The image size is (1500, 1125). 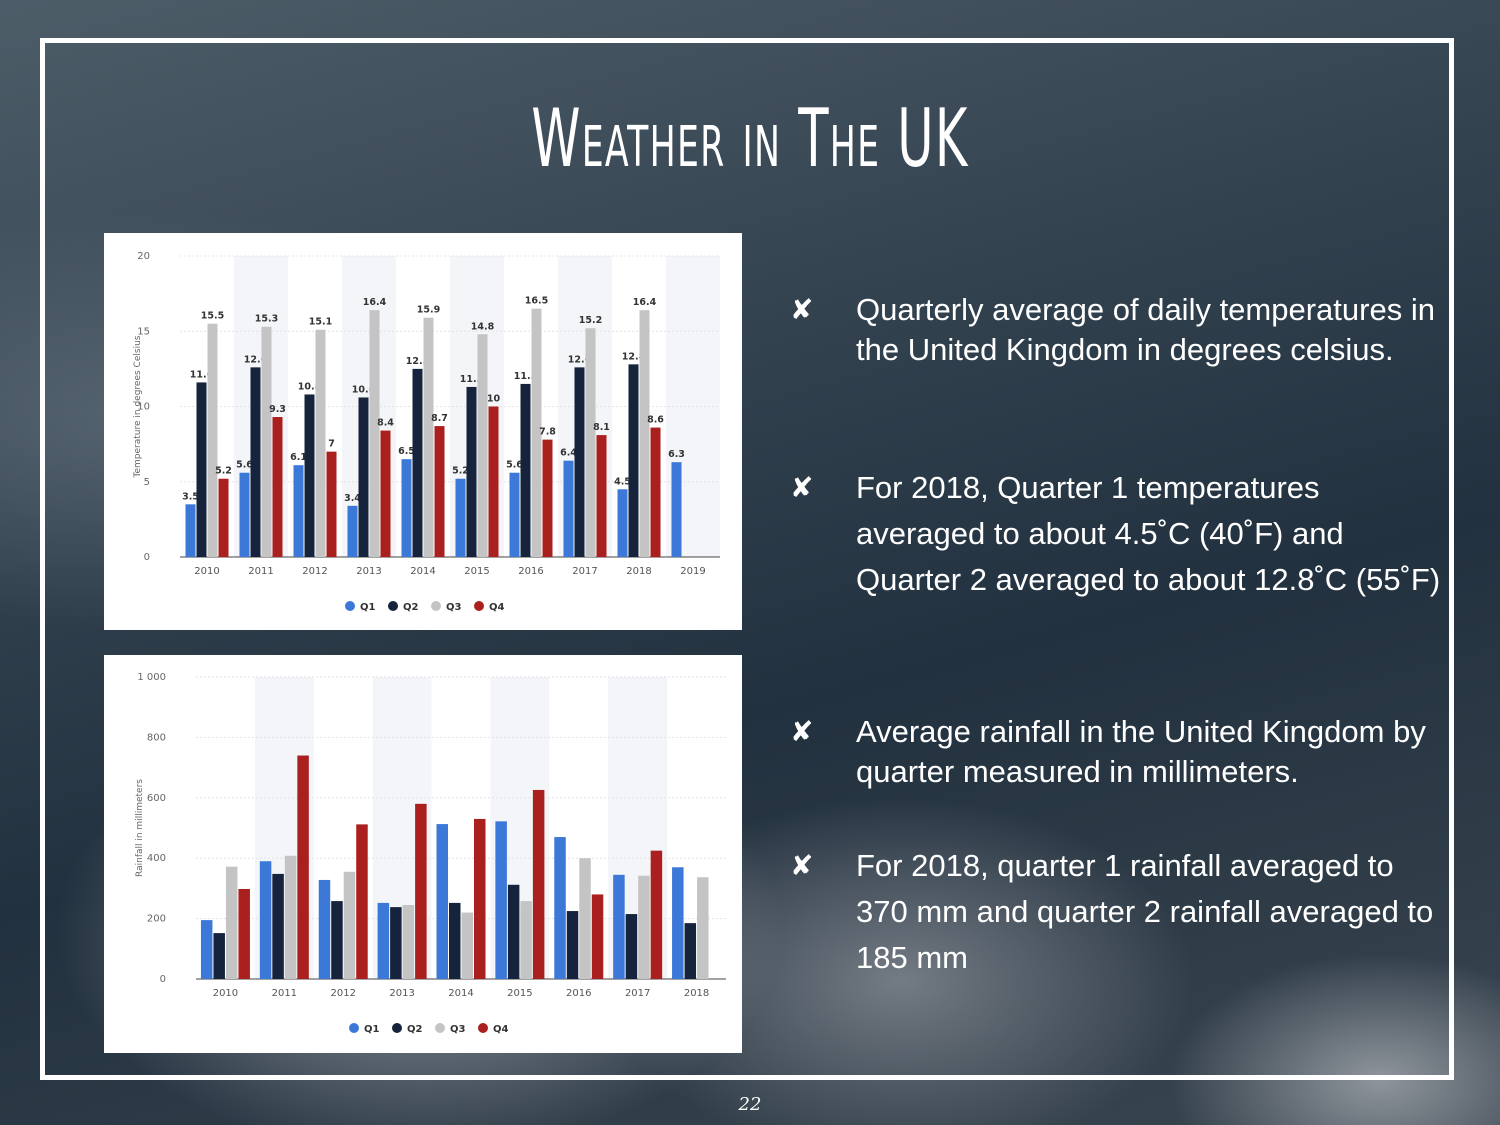 What do you see at coordinates (331, 444) in the screenshot?
I see `data-label: 7` at bounding box center [331, 444].